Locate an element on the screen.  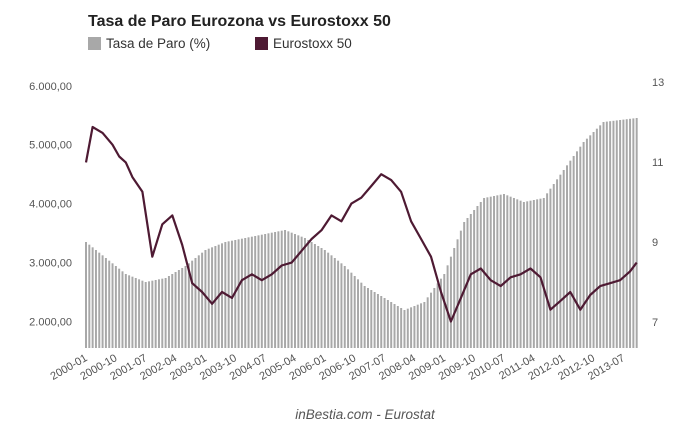
y-left-tick-label: 2.000,00 is located at coordinates (50, 322).